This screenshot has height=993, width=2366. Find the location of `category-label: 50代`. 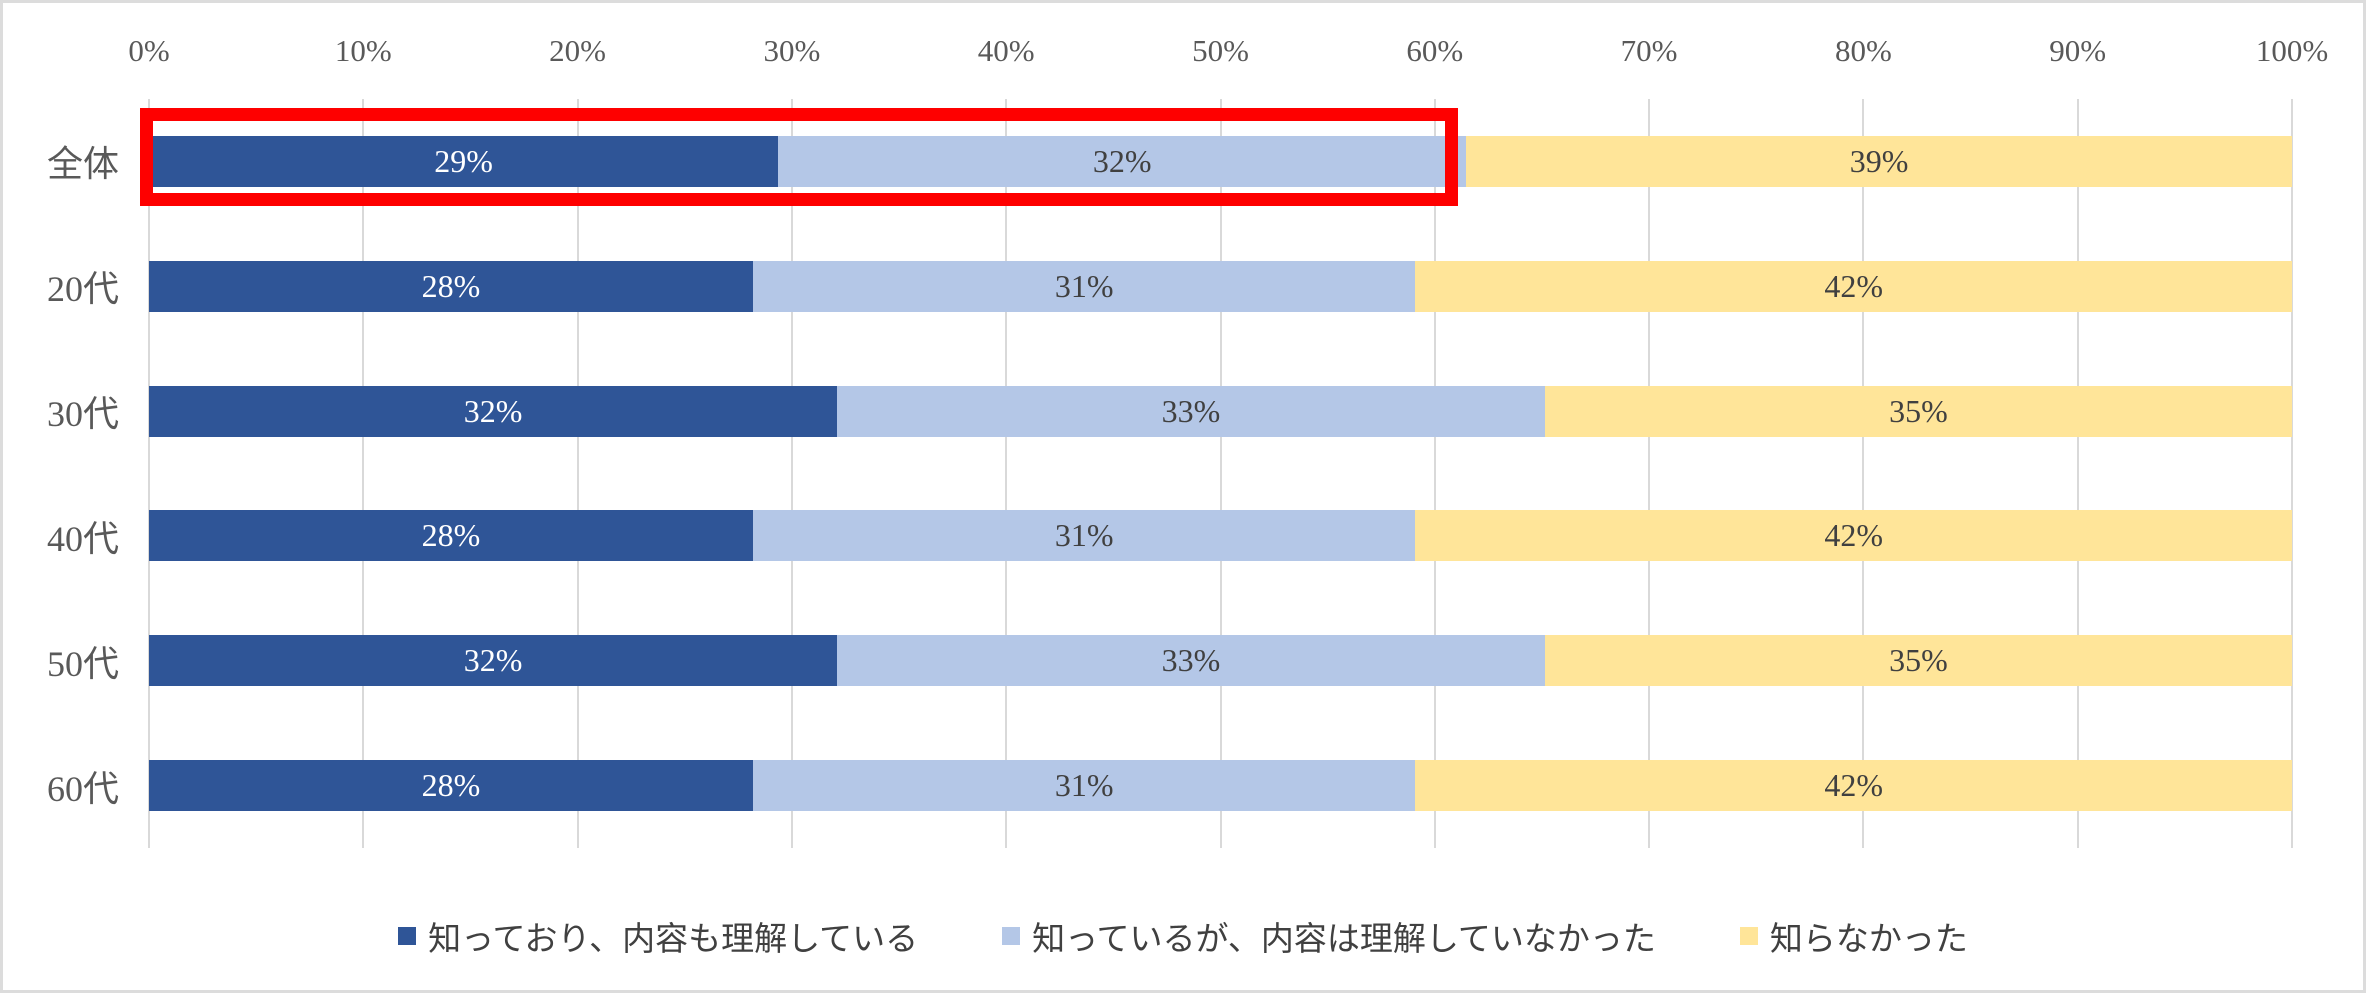

category-label: 50代 is located at coordinates (82, 663).